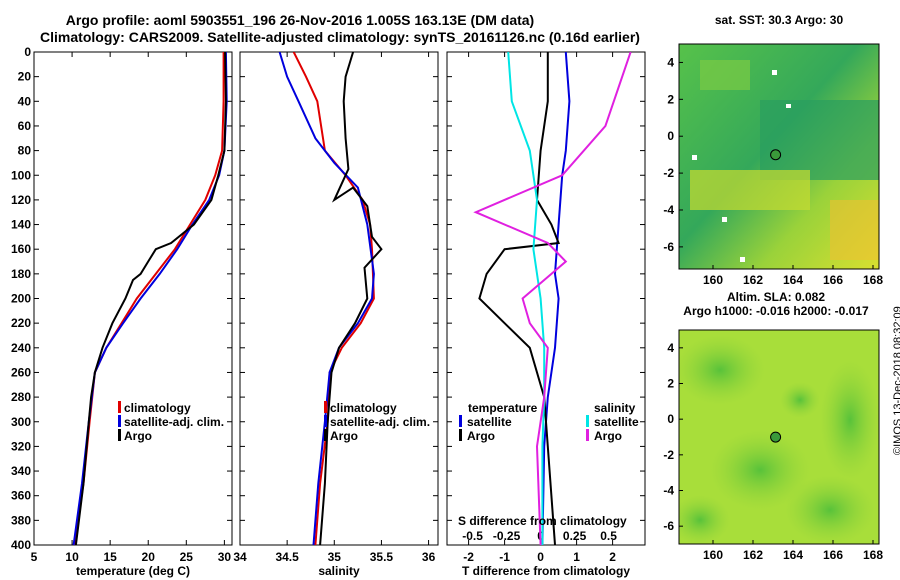 Image resolution: width=900 pixels, height=580 pixels. Describe the element at coordinates (468, 557) in the screenshot. I see `x-tick-label: -2` at that location.